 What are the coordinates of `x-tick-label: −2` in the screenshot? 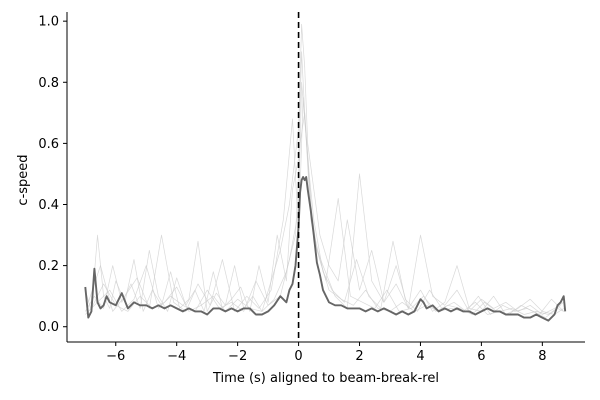 It's located at (237, 356).